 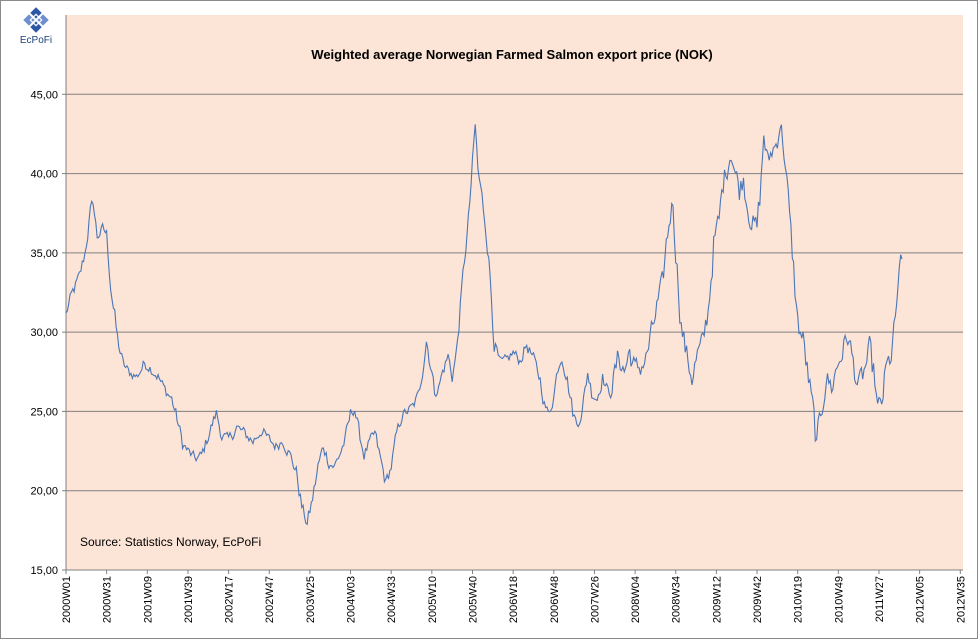 I want to click on y-tick-label: 35,00, so click(x=44, y=254).